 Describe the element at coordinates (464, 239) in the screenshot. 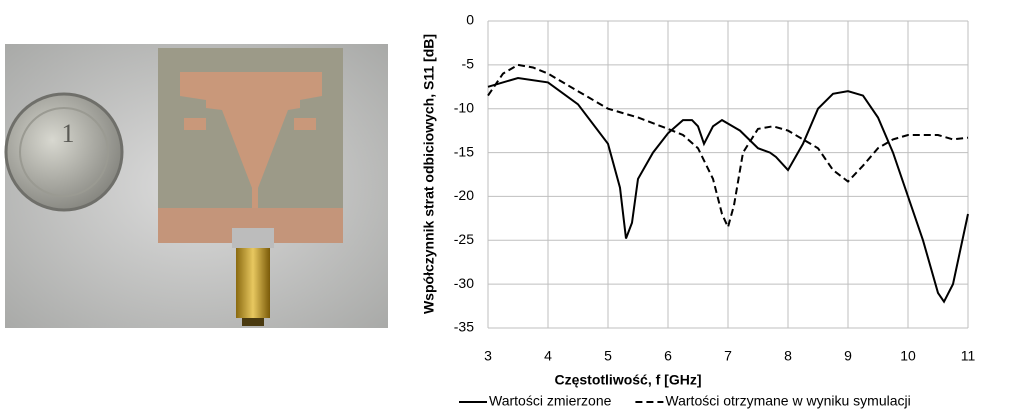

I see `y-tick-label: -25` at that location.